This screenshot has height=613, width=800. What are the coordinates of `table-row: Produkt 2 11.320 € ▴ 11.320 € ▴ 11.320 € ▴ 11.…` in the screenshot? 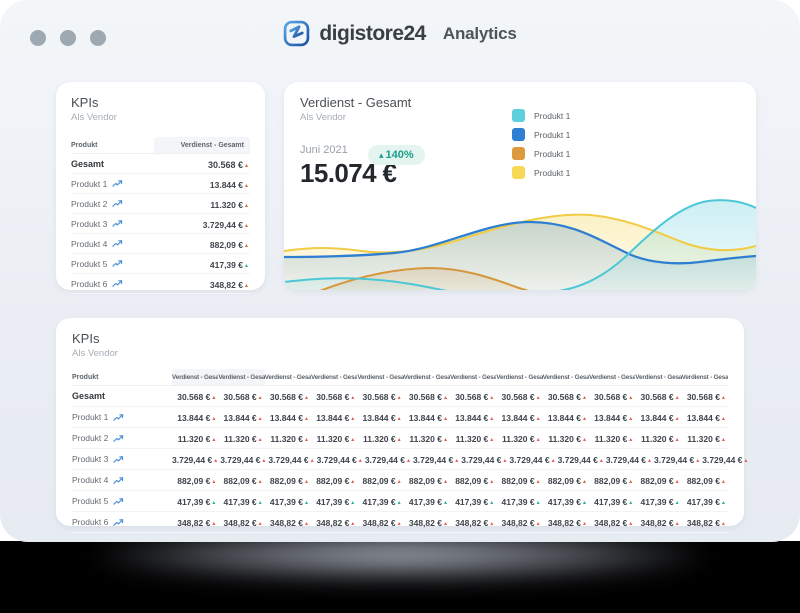 It's located at (400, 438).